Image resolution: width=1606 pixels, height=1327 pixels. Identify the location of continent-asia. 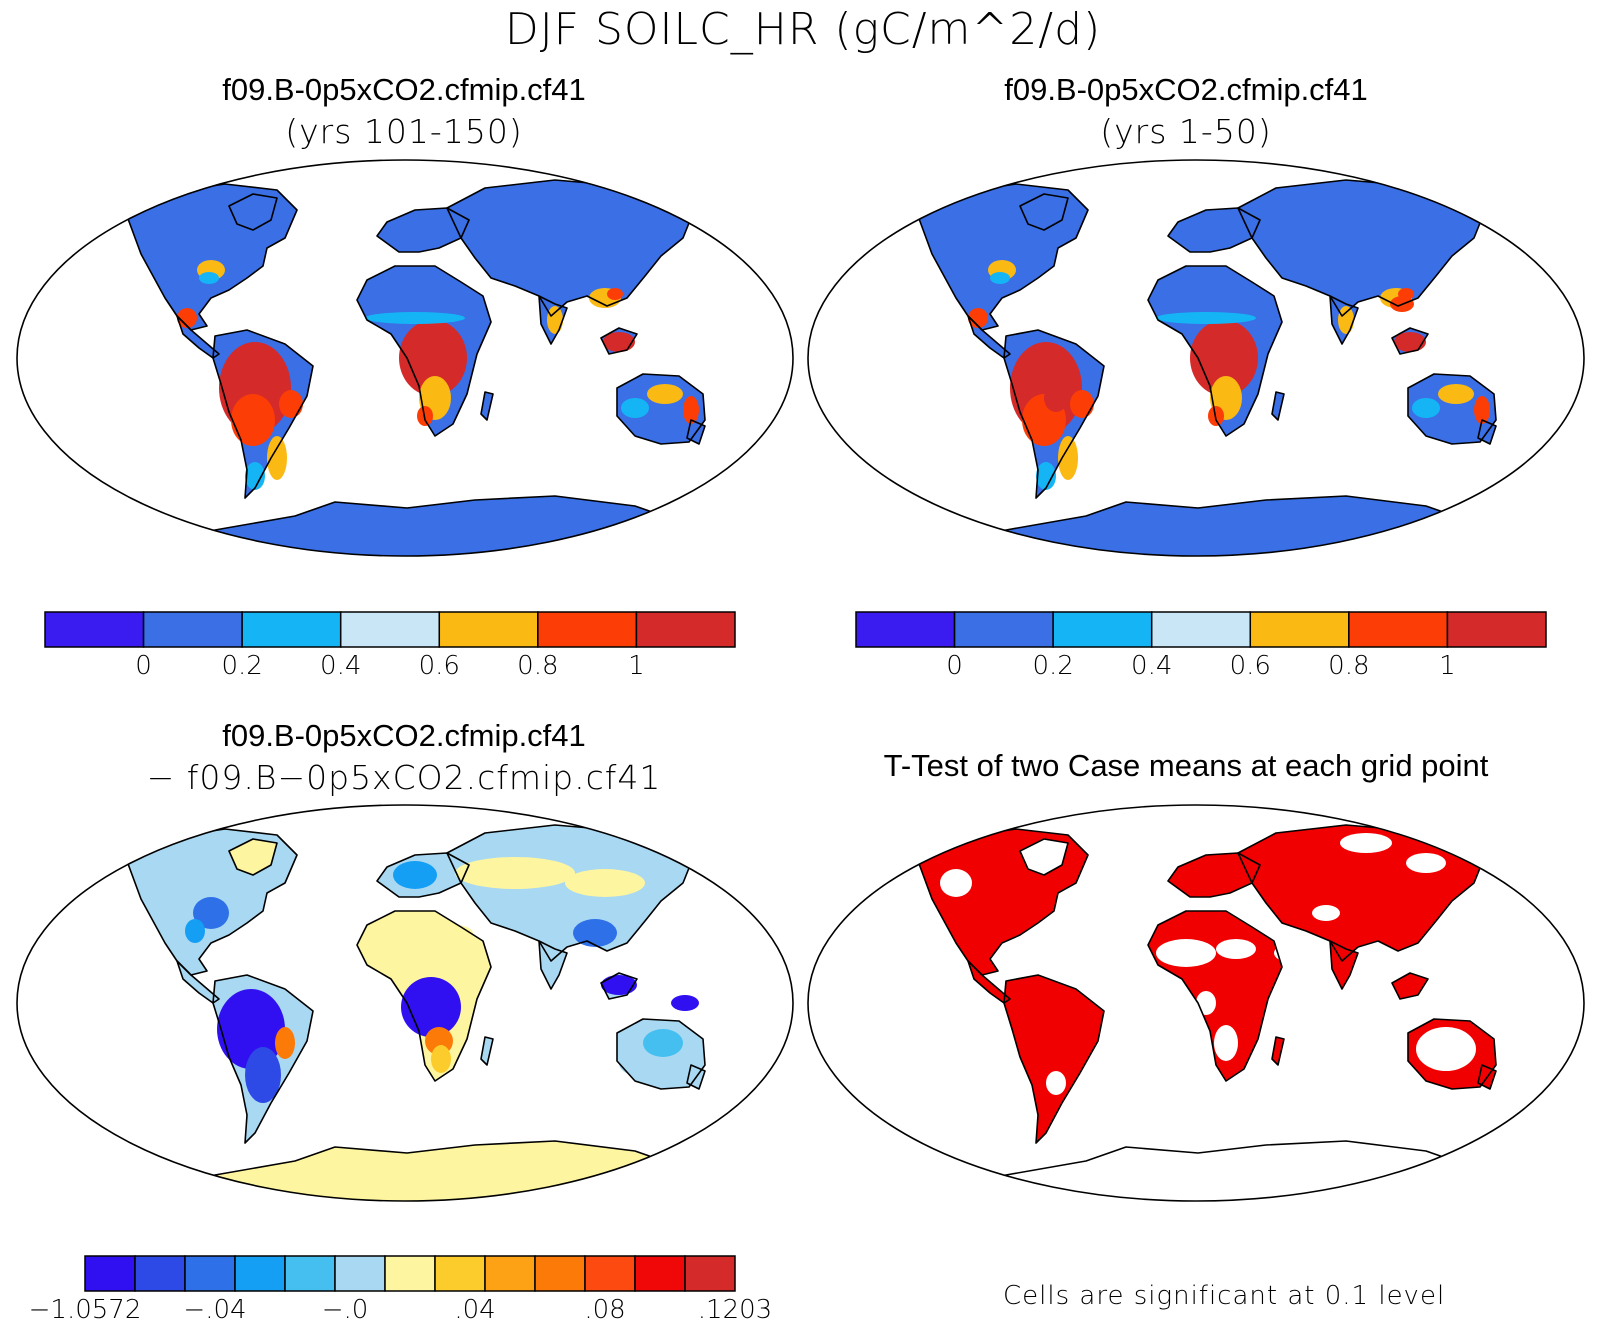
(569, 248).